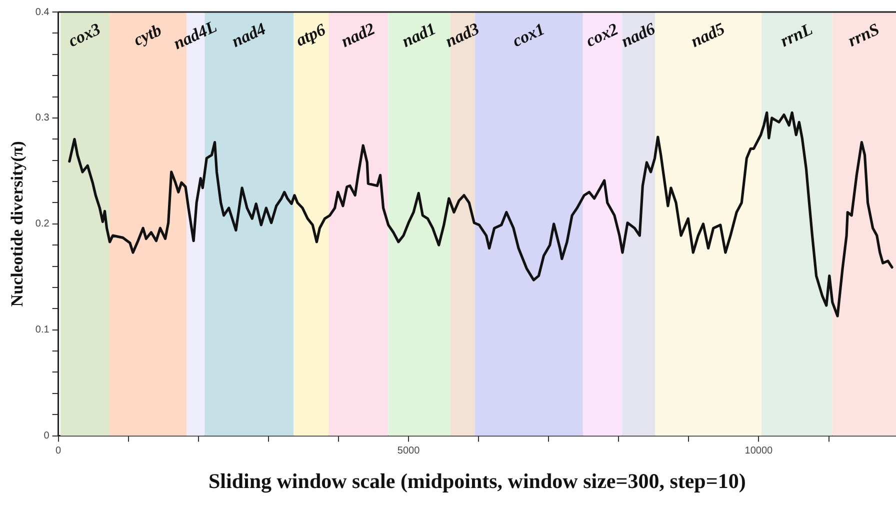  Describe the element at coordinates (42, 12) in the screenshot. I see `y-tick-label: 0.4` at that location.